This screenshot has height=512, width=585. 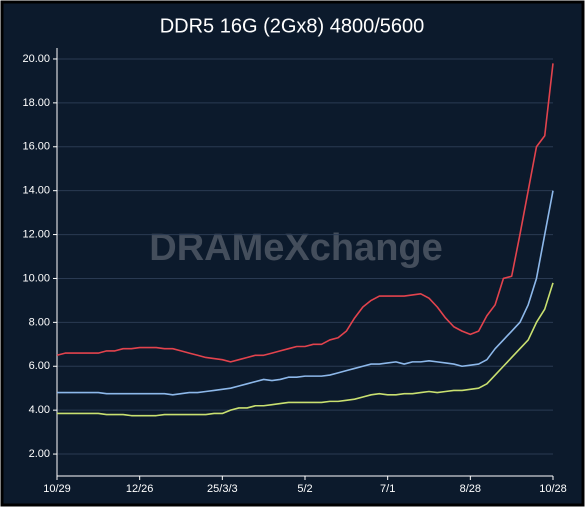 I want to click on y-tick-label: 14.00, so click(x=36, y=191).